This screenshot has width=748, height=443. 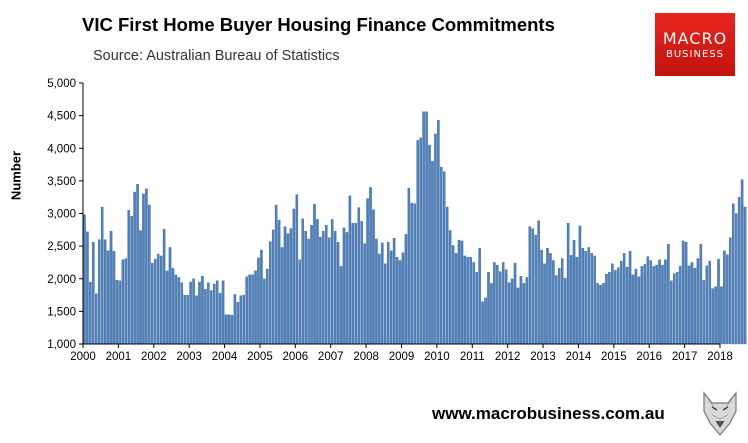 I want to click on y-tick-label: 1,500, so click(x=61, y=312).